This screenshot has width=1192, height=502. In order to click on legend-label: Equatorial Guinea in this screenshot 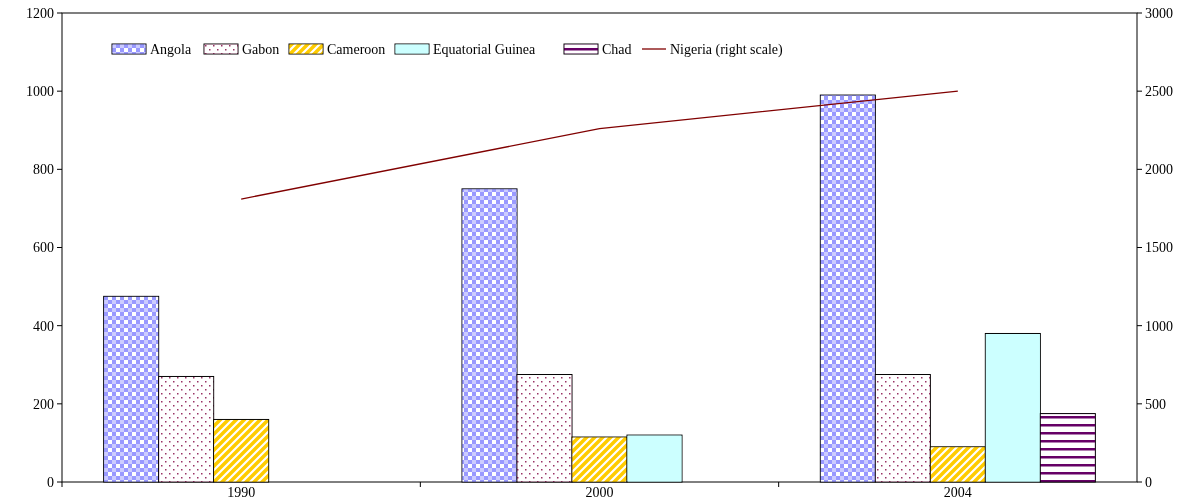, I will do `click(485, 49)`.